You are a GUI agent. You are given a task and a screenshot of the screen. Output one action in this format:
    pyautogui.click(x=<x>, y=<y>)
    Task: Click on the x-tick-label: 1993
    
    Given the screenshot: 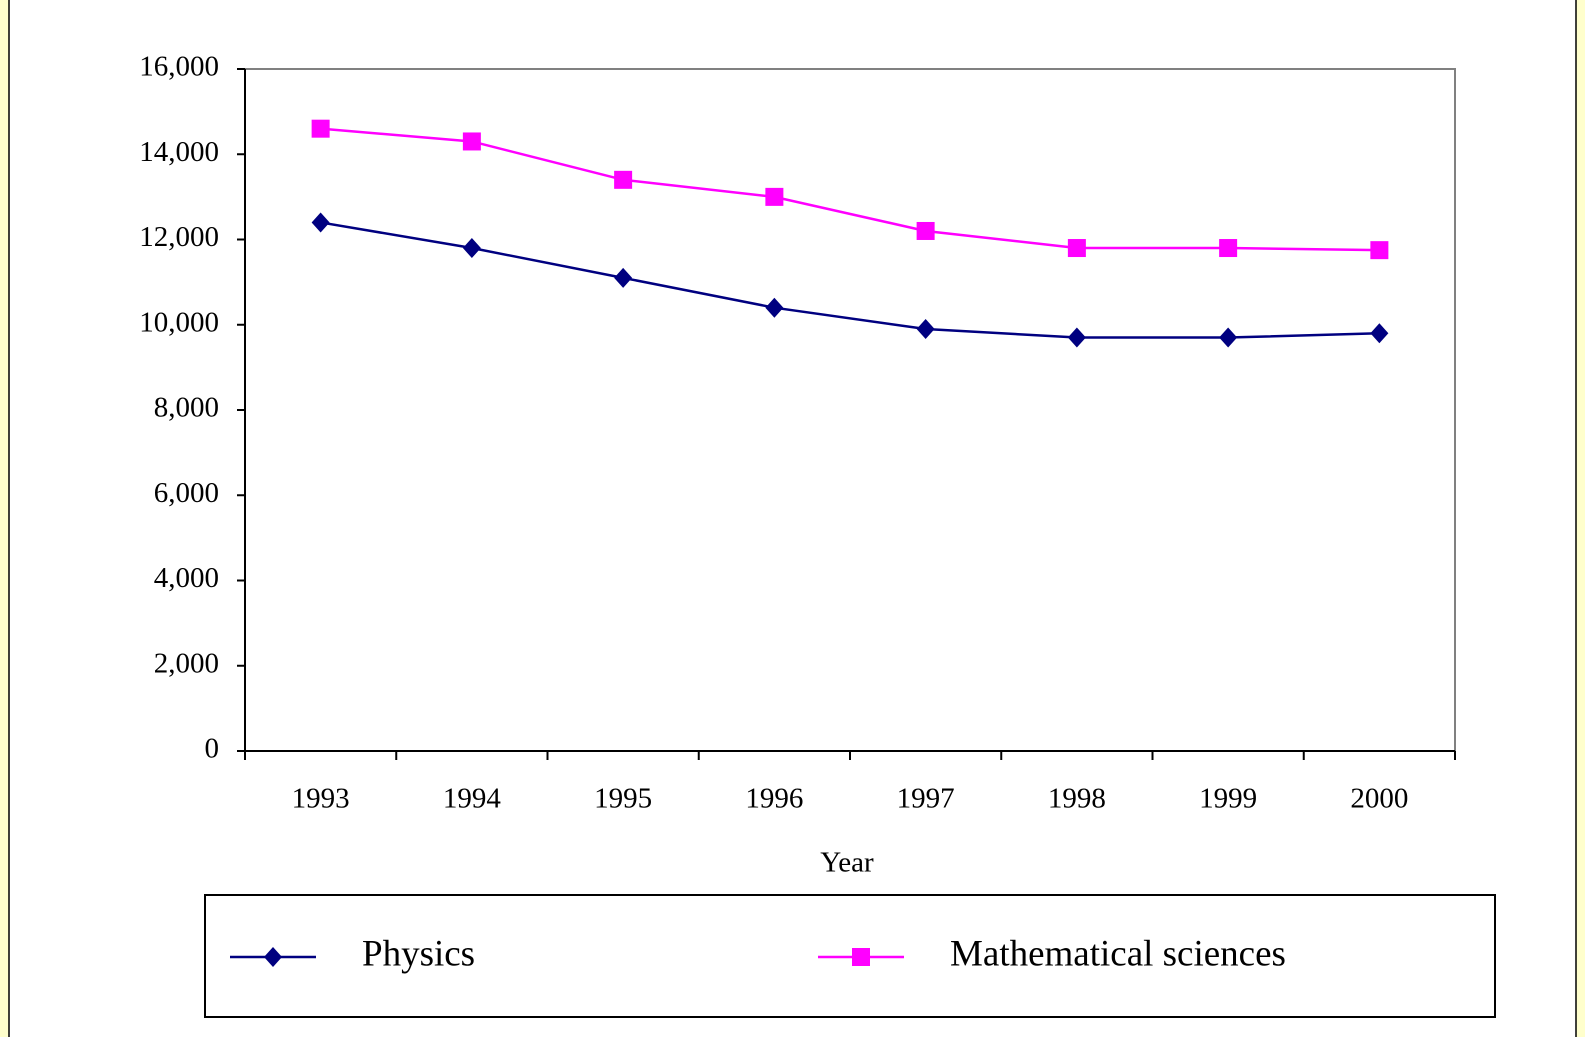 What is the action you would take?
    pyautogui.click(x=321, y=799)
    